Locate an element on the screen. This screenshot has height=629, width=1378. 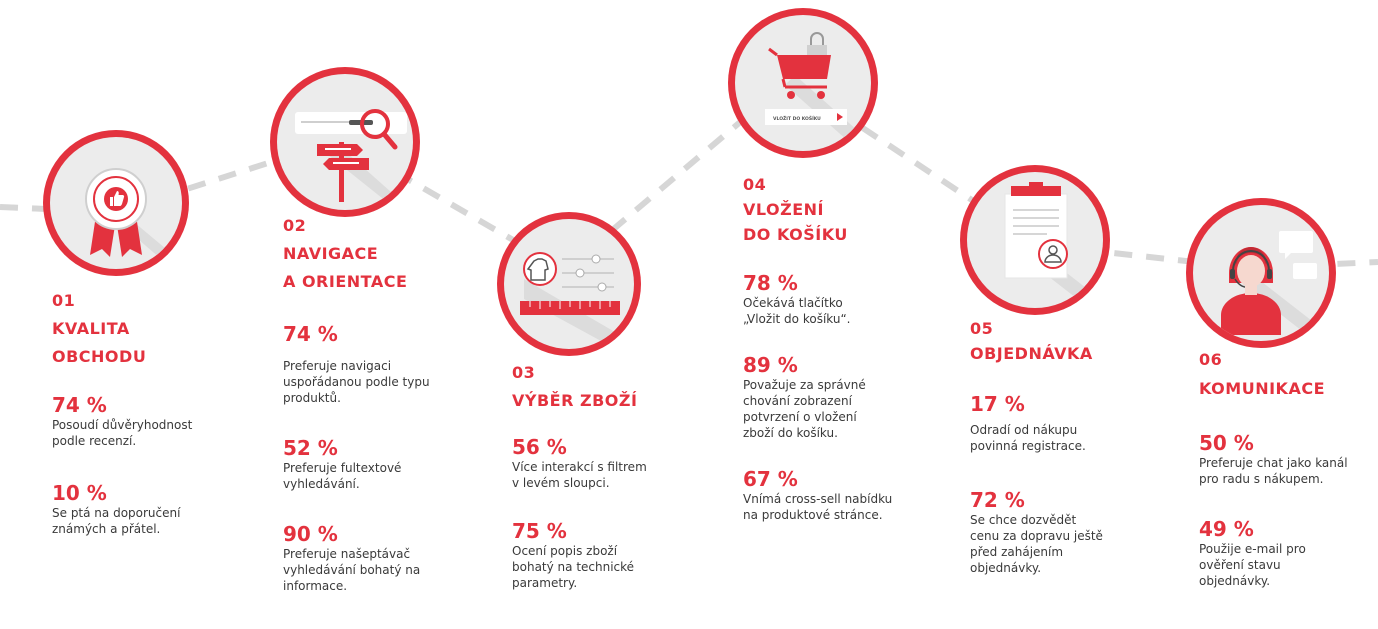
stat-value: 17 % is located at coordinates (997, 404).